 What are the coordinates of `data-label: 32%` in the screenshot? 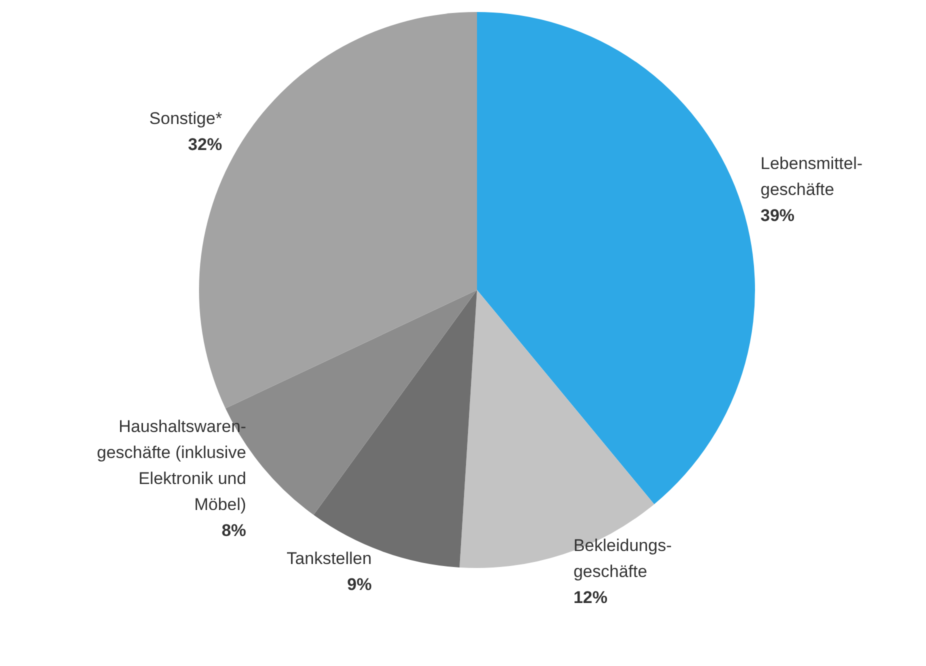 It's located at (205, 144).